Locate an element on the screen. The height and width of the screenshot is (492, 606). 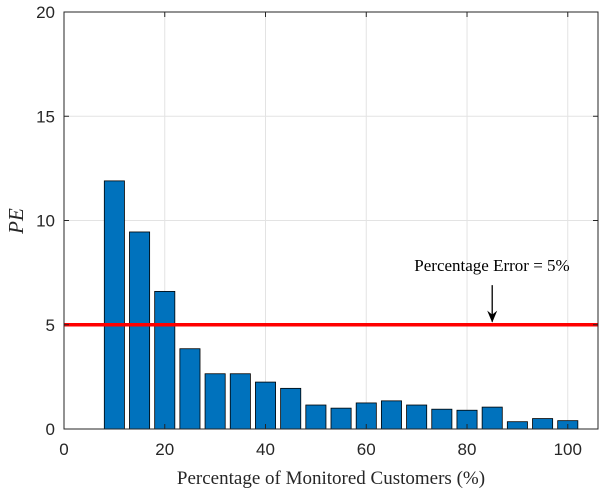
y-tick-label: 15 is located at coordinates (45, 116).